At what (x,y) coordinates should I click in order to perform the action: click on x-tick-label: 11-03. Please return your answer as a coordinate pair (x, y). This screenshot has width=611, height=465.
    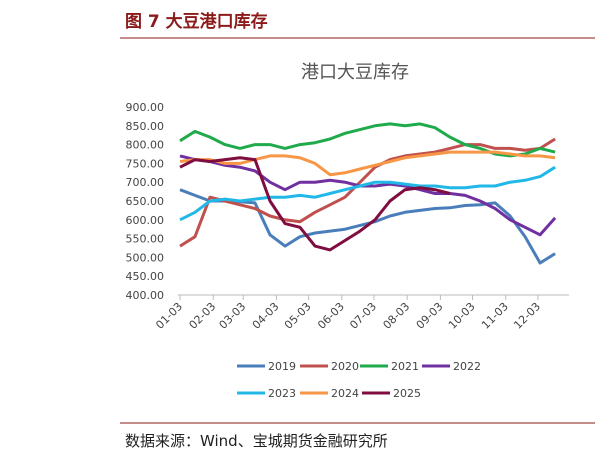
    Looking at the image, I should click on (495, 316).